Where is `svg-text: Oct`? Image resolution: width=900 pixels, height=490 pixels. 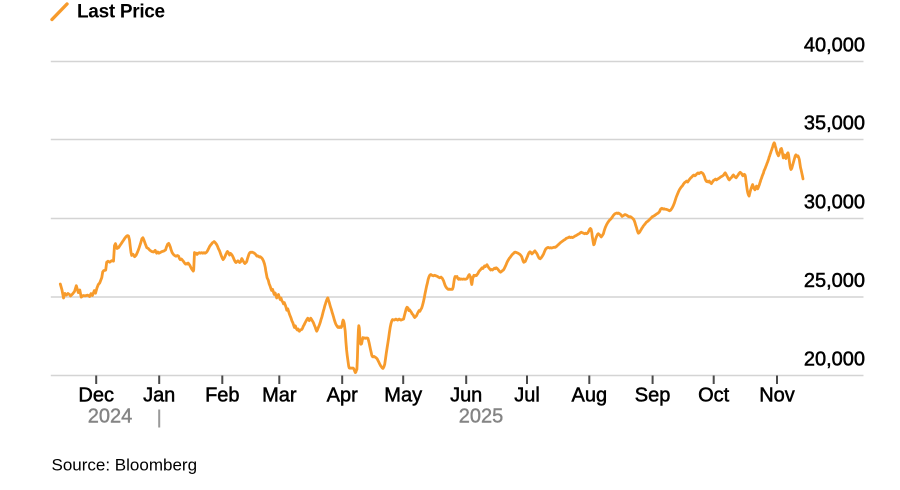 svg-text: Oct is located at coordinates (714, 396).